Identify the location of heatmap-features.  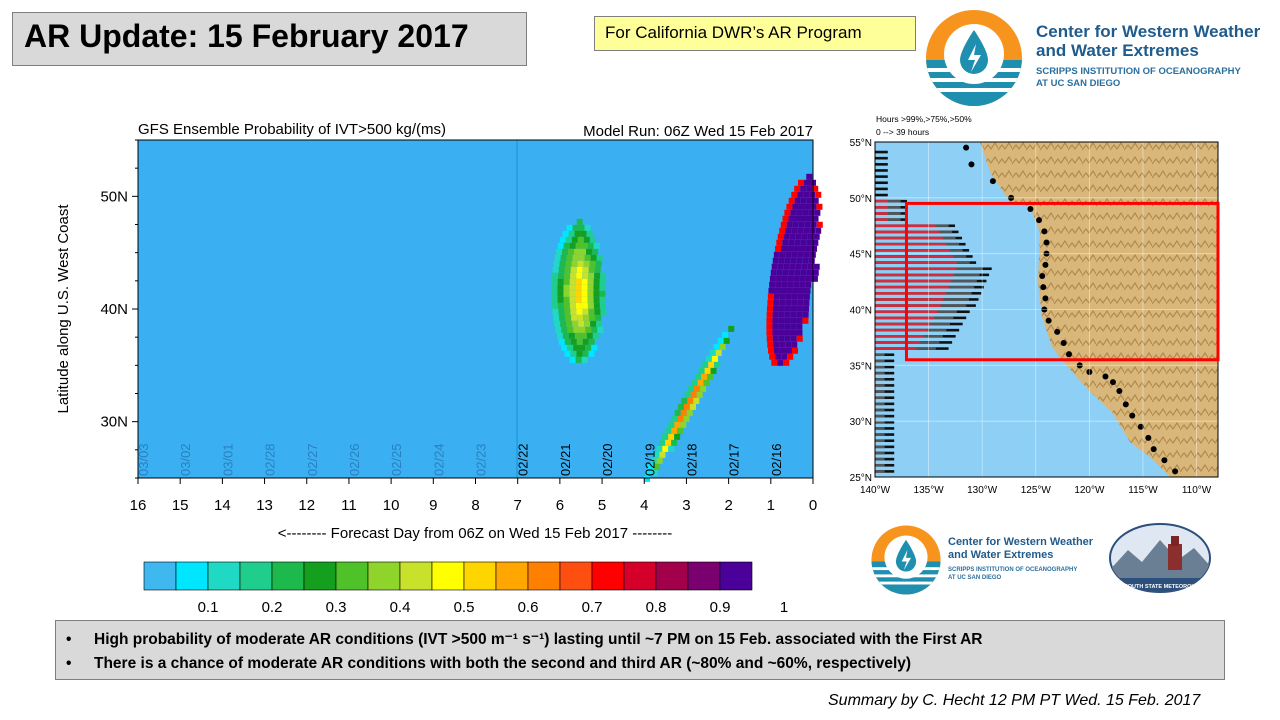
(687, 327).